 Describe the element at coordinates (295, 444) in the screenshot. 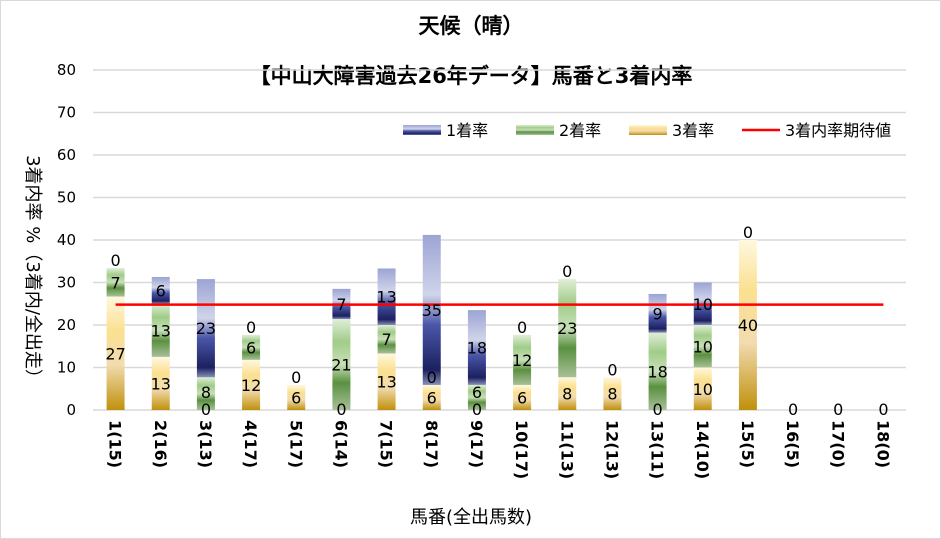

I see `x-tick-label: 5(17)` at that location.